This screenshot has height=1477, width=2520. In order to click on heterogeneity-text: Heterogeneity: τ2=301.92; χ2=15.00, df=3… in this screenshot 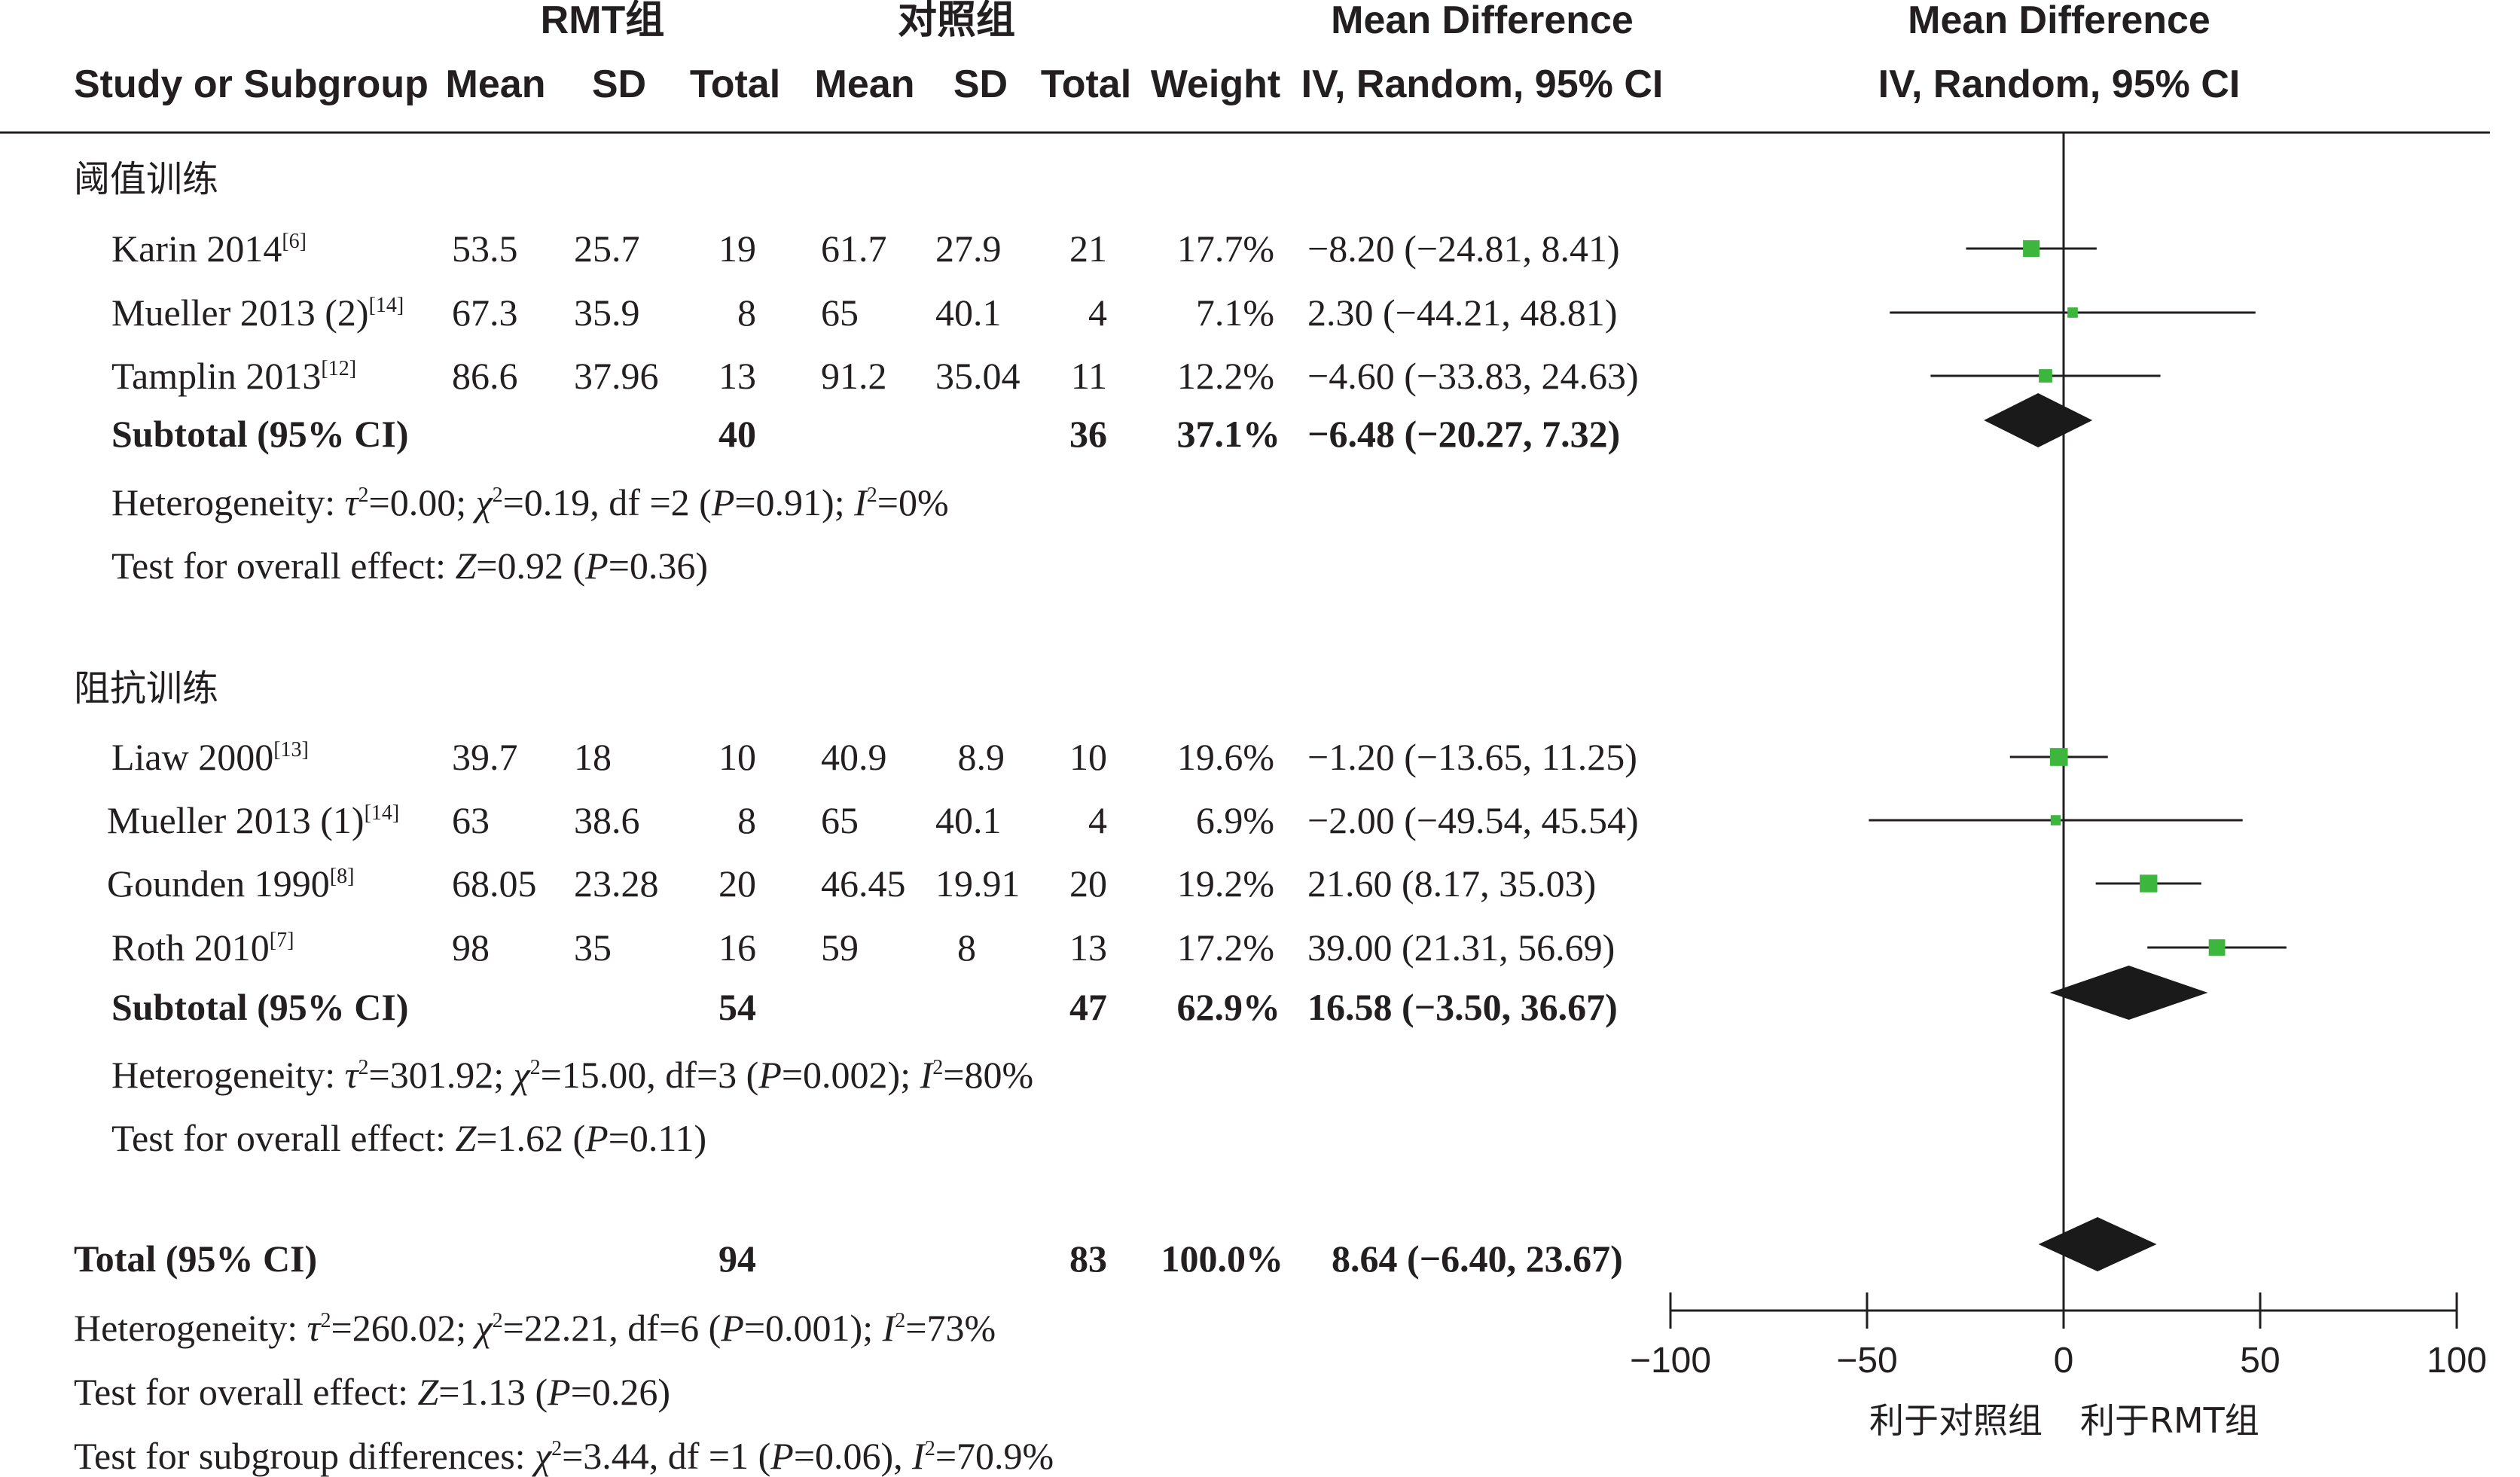, I will do `click(572, 1075)`.